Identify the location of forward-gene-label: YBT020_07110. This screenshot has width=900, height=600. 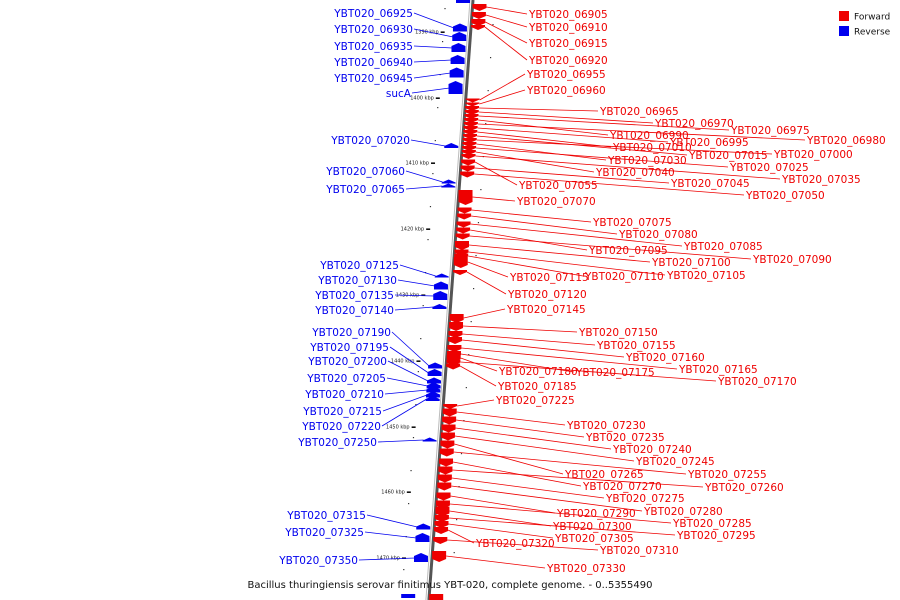
(624, 277).